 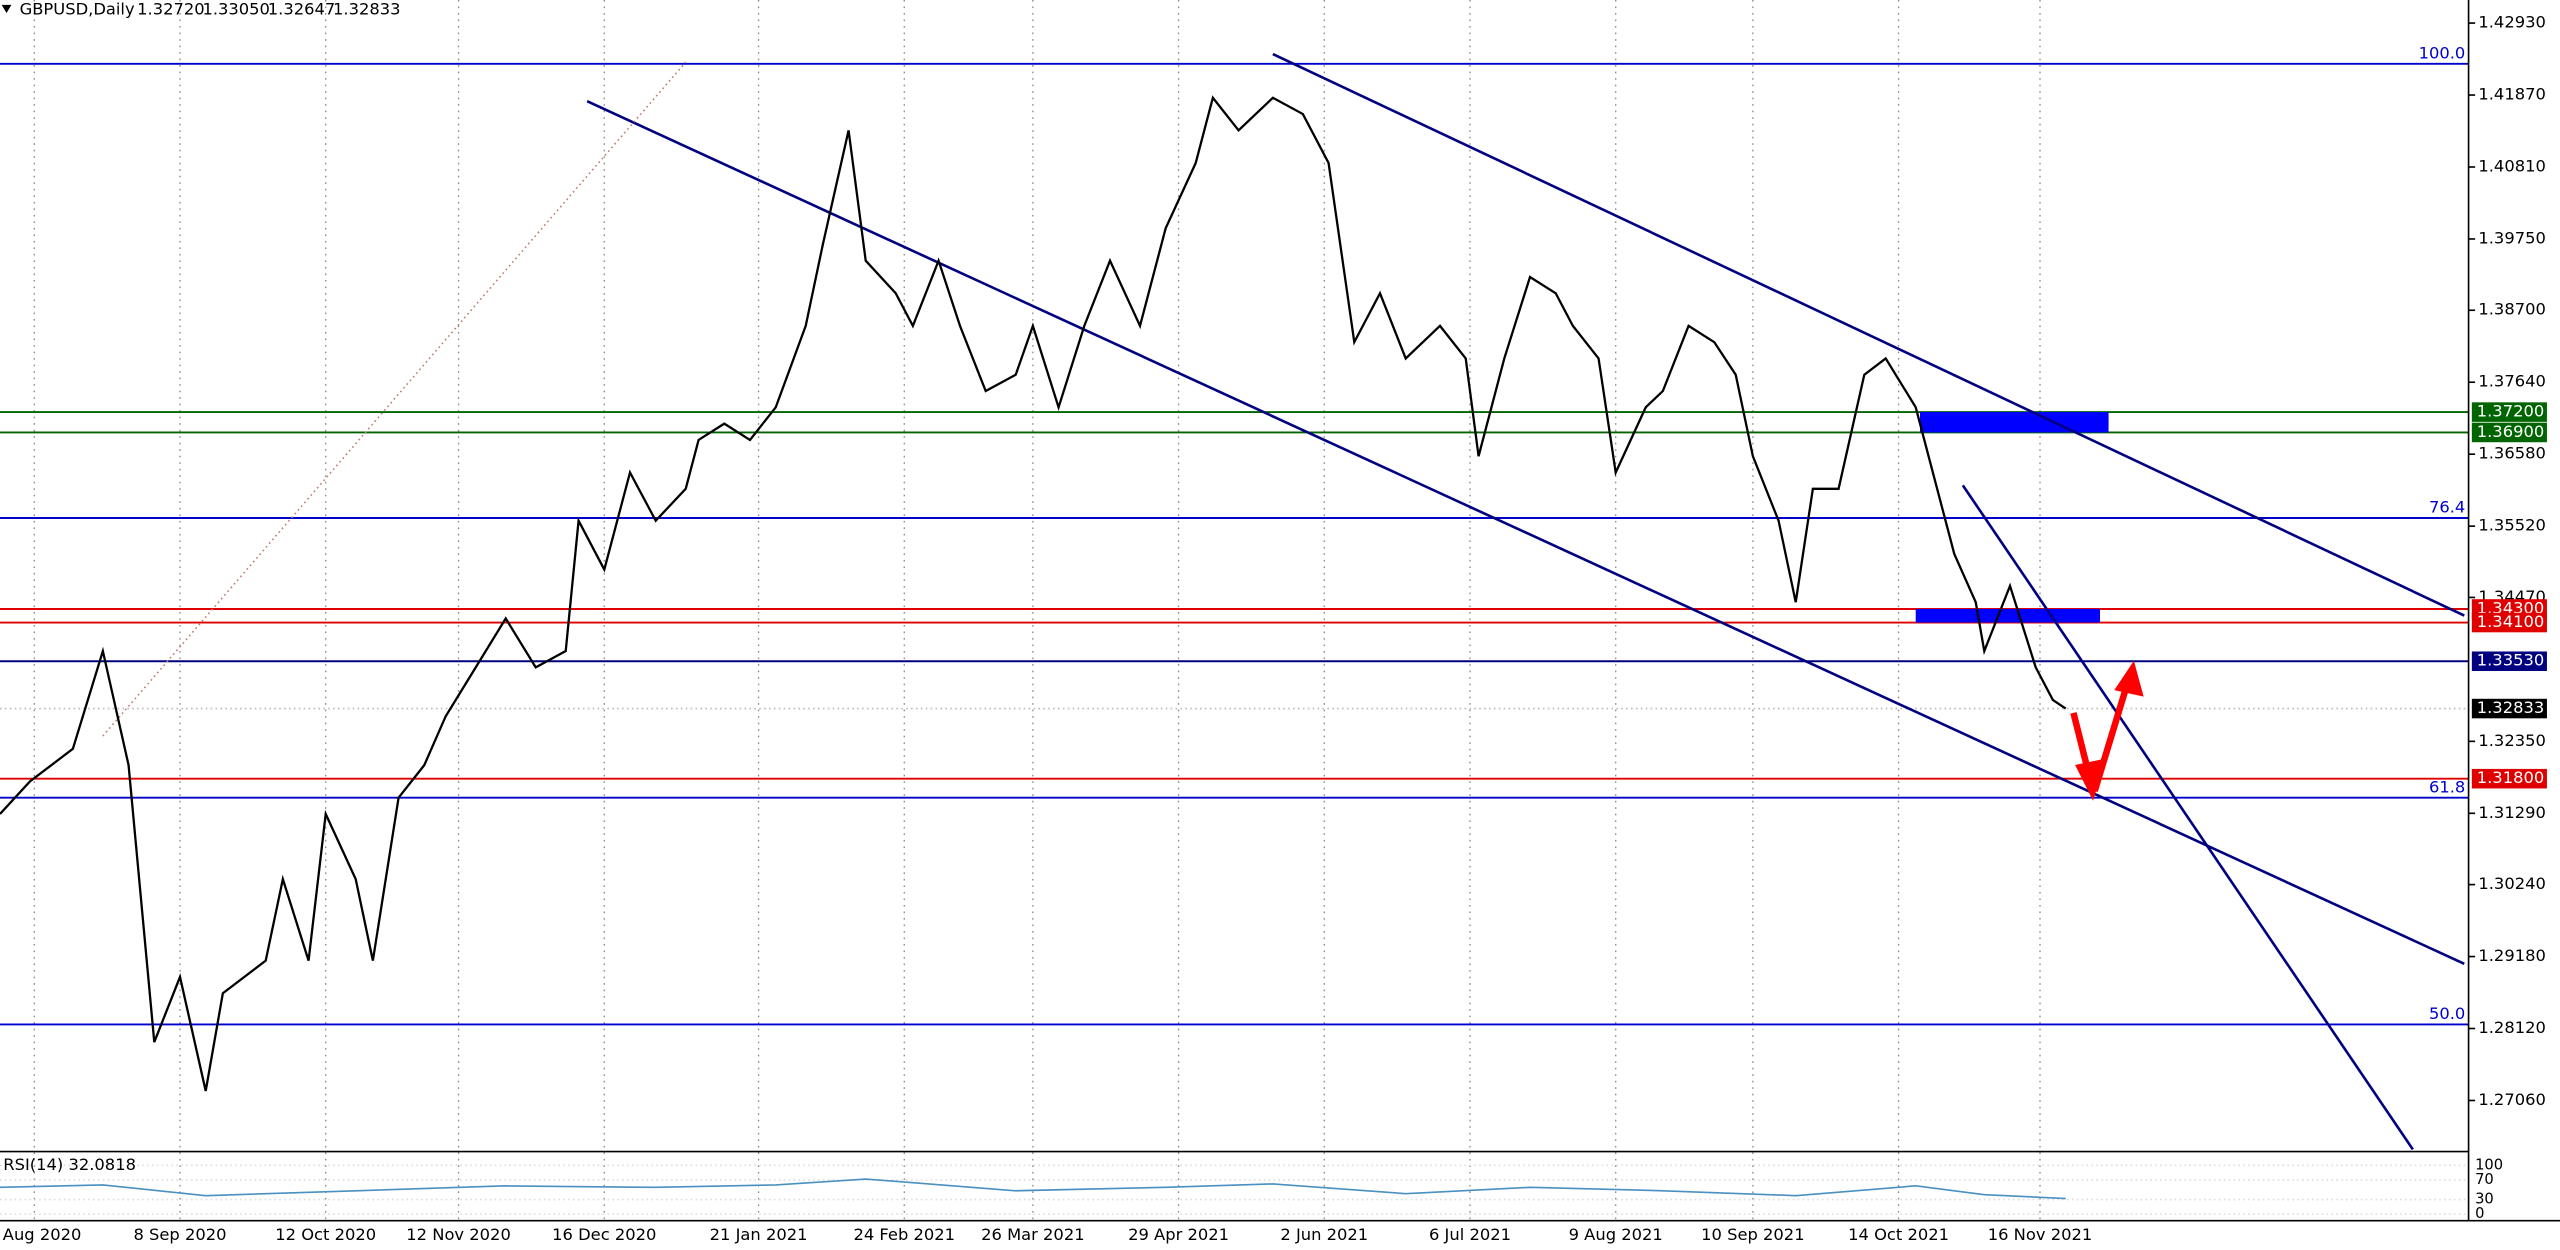 I want to click on x-tick-label: 29 Apr 2021, so click(x=1178, y=1234).